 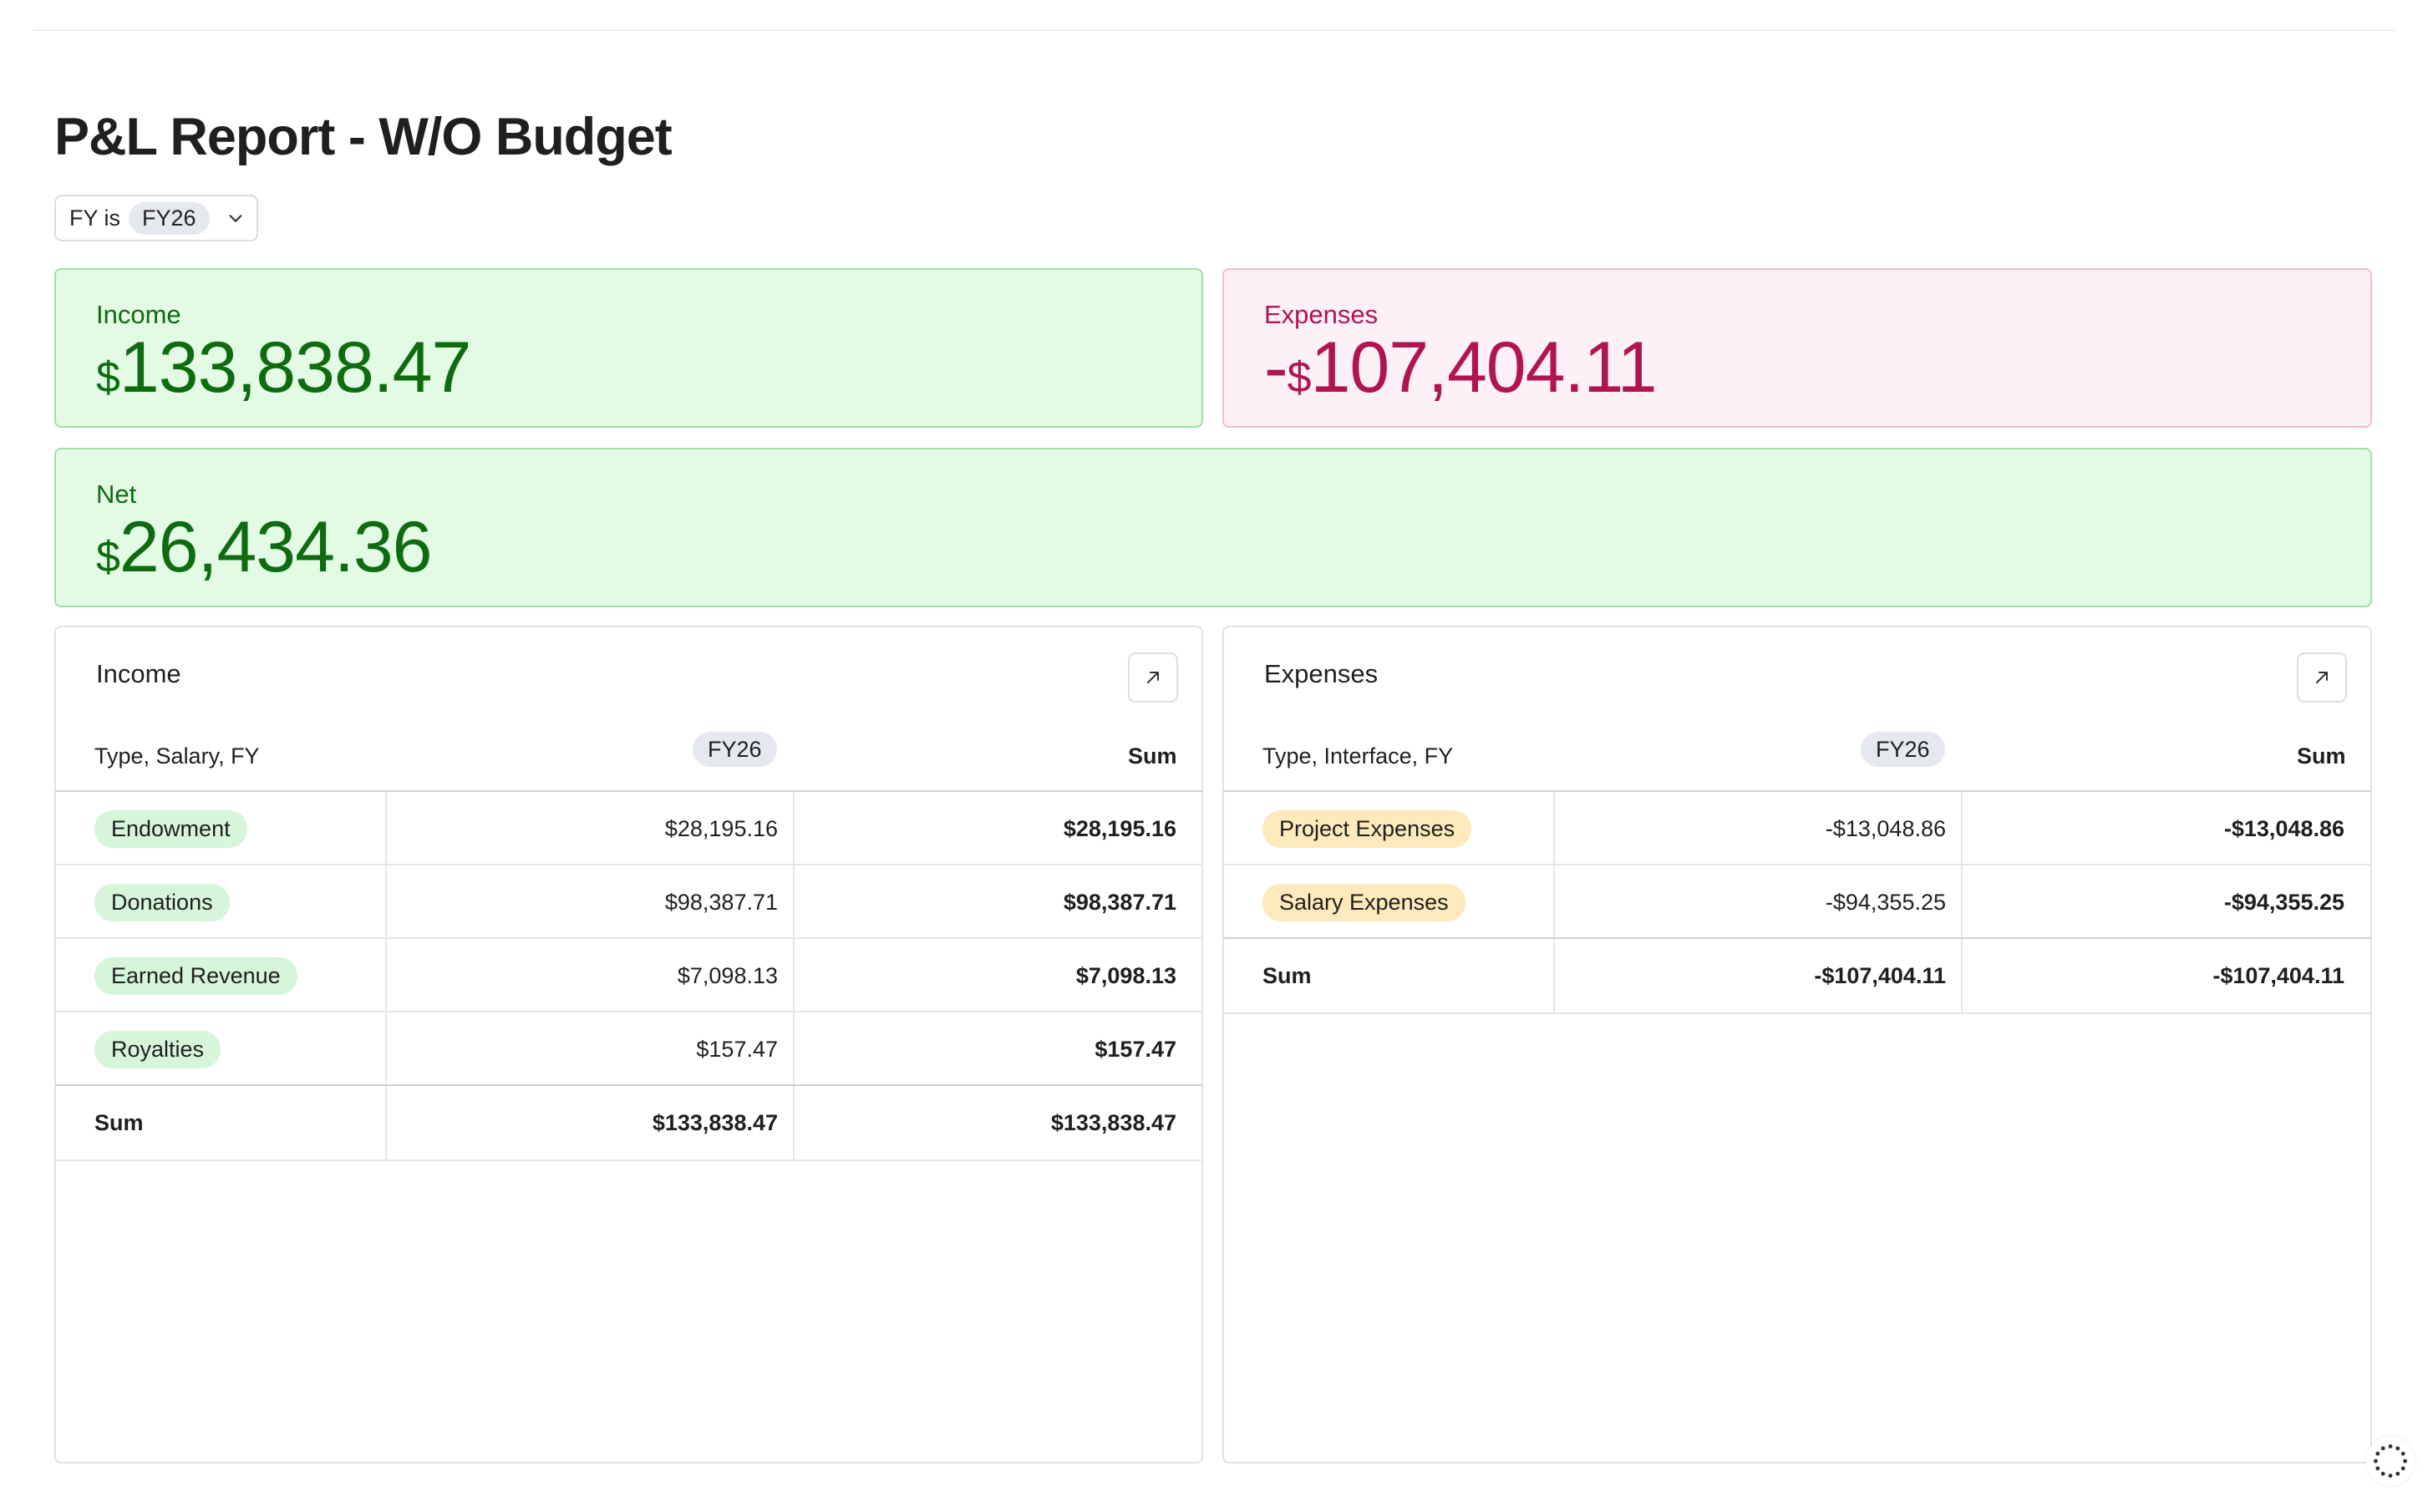 What do you see at coordinates (735, 749) in the screenshot?
I see `income-period-header: FY26` at bounding box center [735, 749].